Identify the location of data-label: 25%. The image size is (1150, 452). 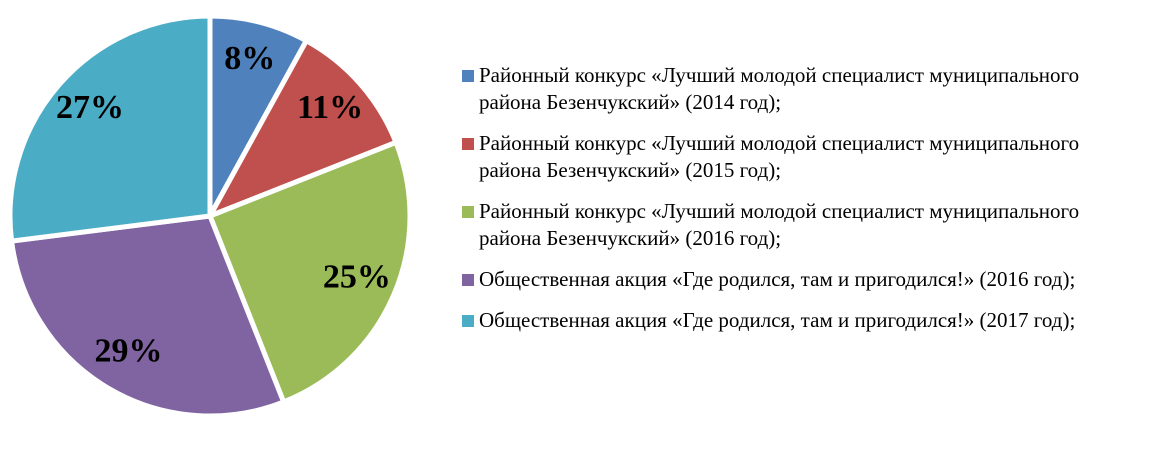
(357, 276).